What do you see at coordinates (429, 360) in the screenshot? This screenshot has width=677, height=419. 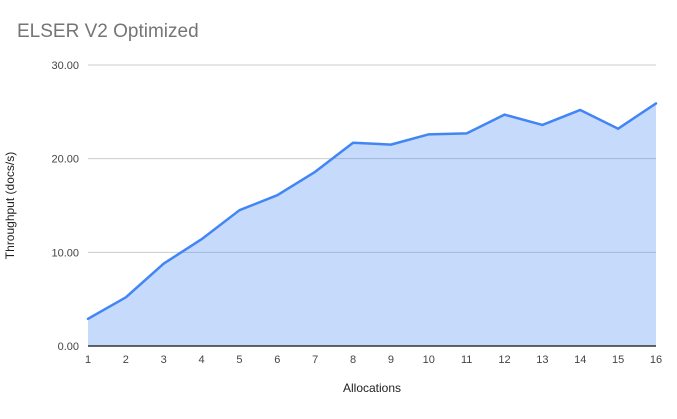 I see `x-tick-label: 10` at bounding box center [429, 360].